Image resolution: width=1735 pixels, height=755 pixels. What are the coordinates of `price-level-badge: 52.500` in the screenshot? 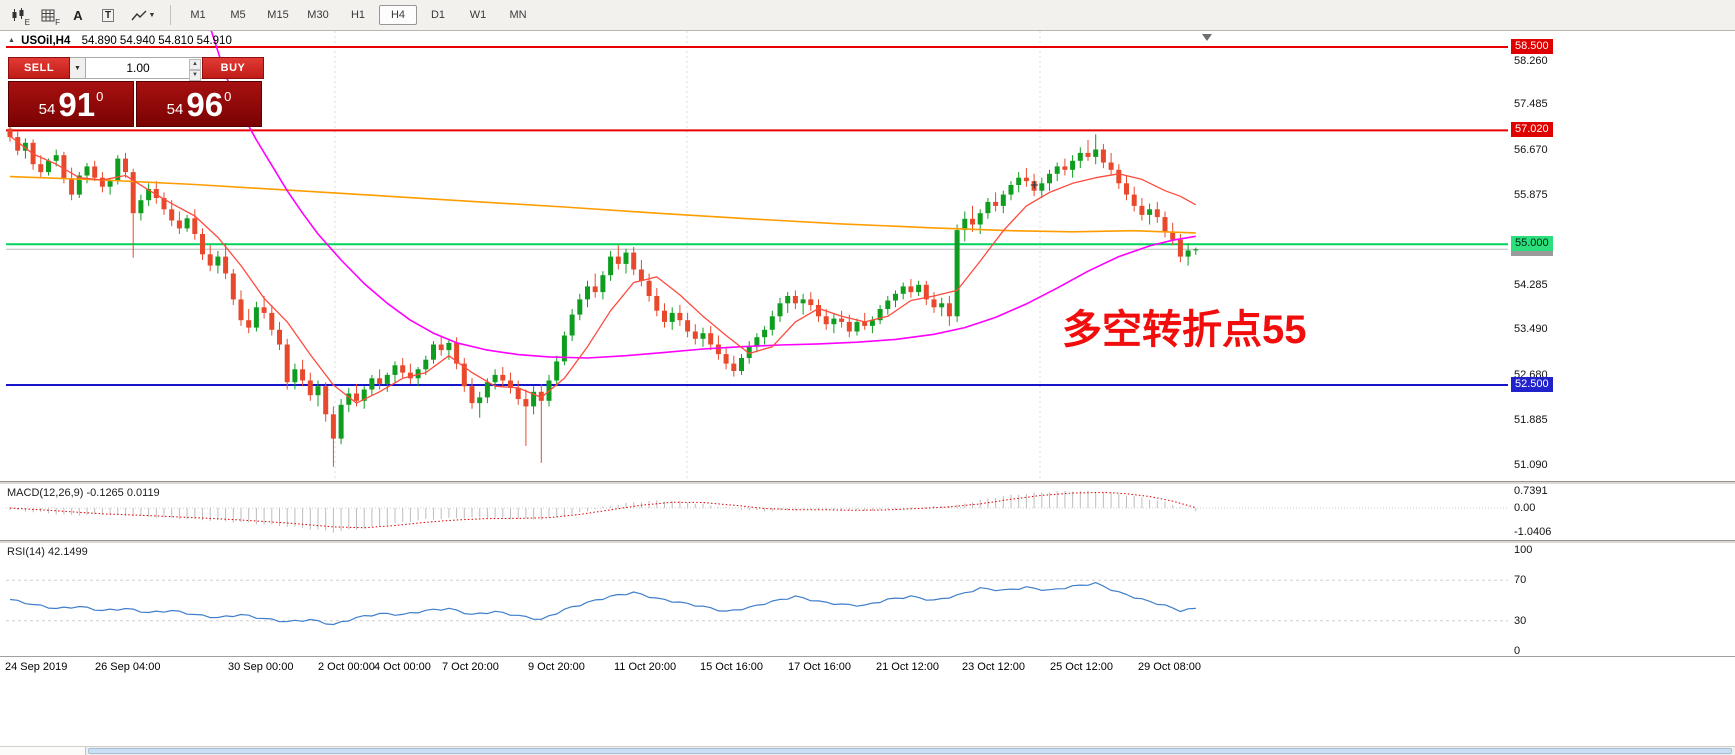 It's located at (1532, 384).